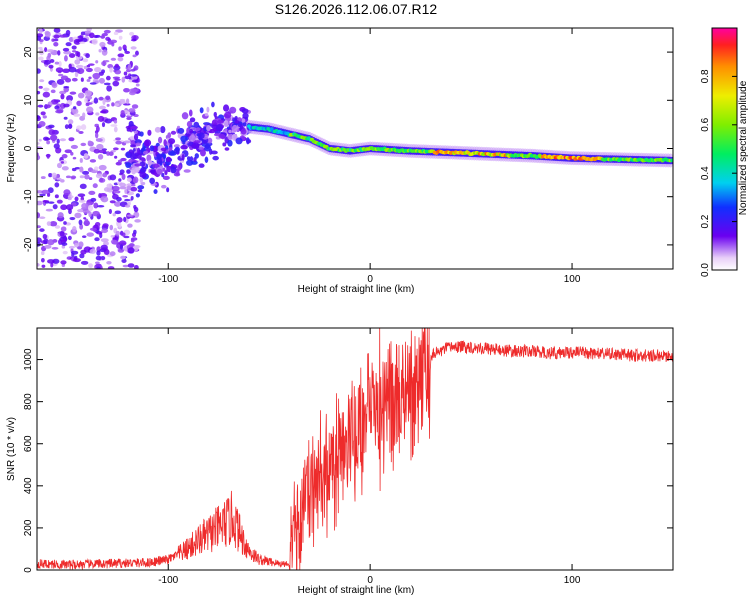 The width and height of the screenshot is (750, 600). Describe the element at coordinates (28, 244) in the screenshot. I see `spectrogram-y-tick-label: -20` at that location.